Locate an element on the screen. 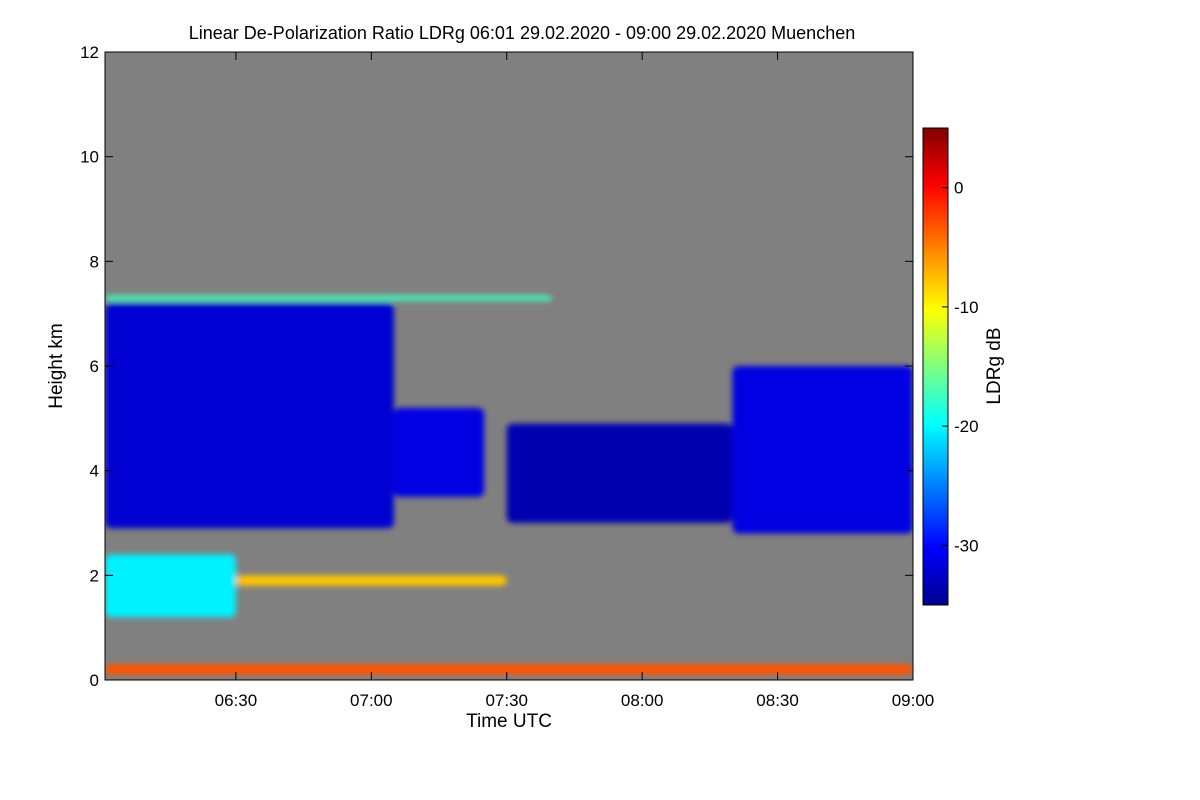 The image size is (1200, 800). y-tick-label: 8 is located at coordinates (94, 261).